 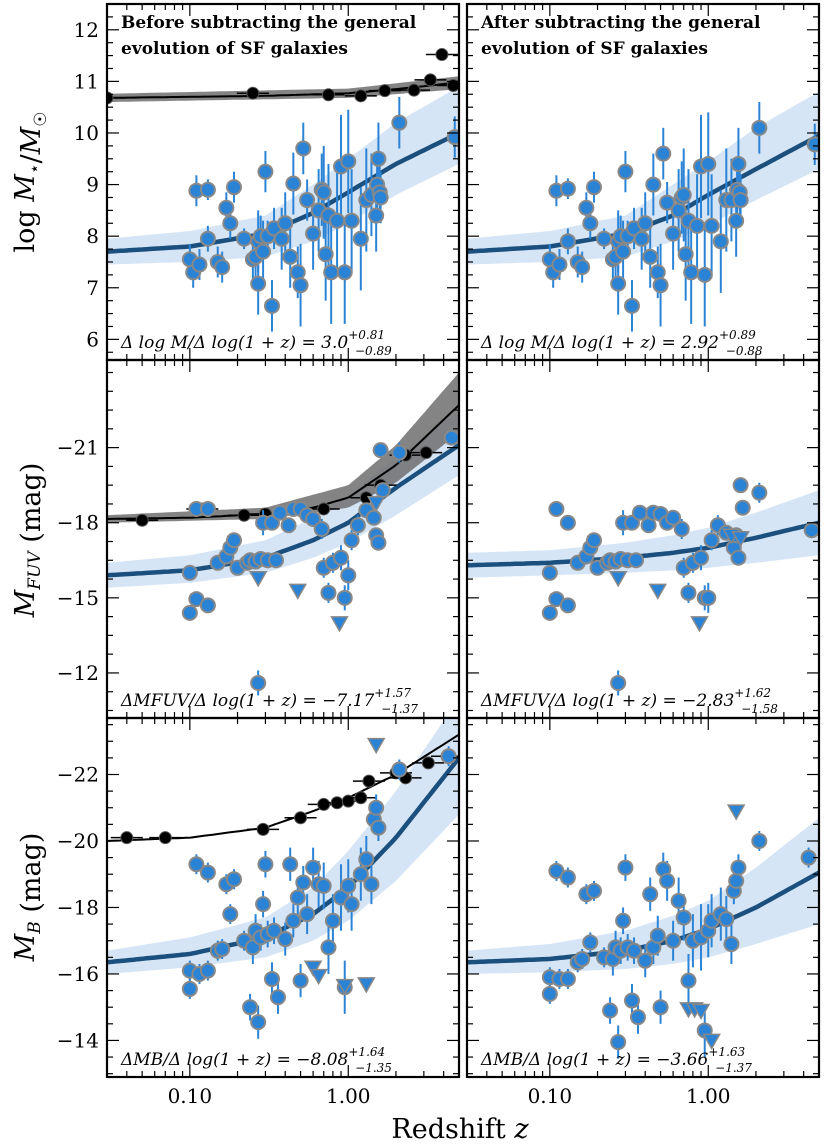 I want to click on y-axis-labels: log M⋆/M☉MFUV (mag)MB (mag), so click(x=30, y=536).